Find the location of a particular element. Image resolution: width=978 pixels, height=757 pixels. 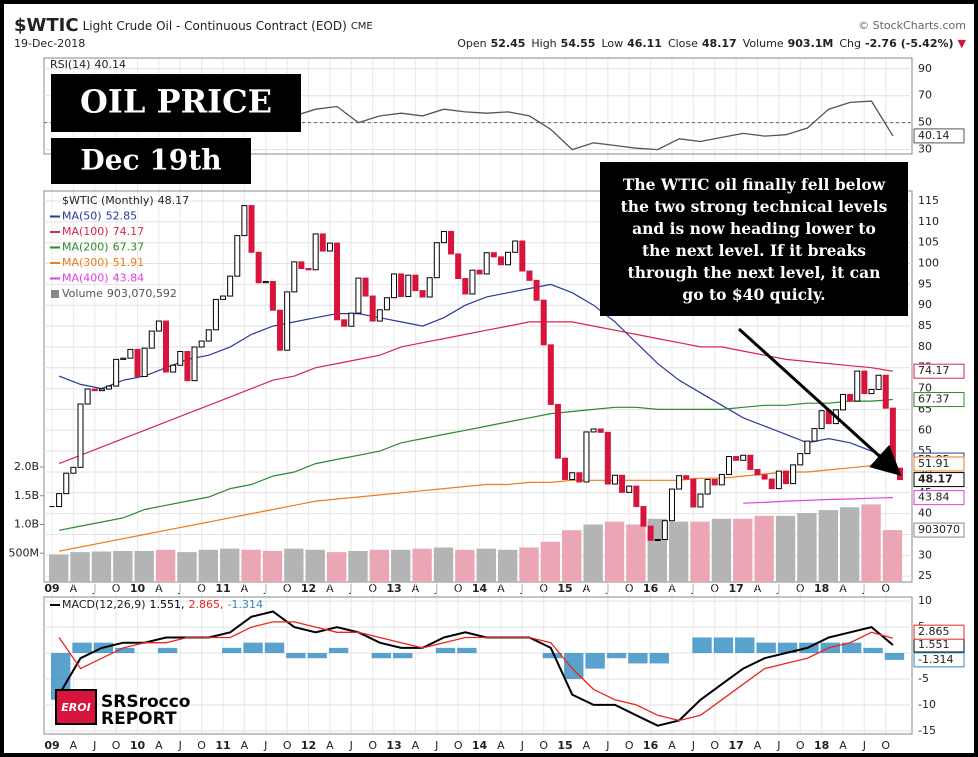

legend-value: -1.314 is located at coordinates (245, 604).